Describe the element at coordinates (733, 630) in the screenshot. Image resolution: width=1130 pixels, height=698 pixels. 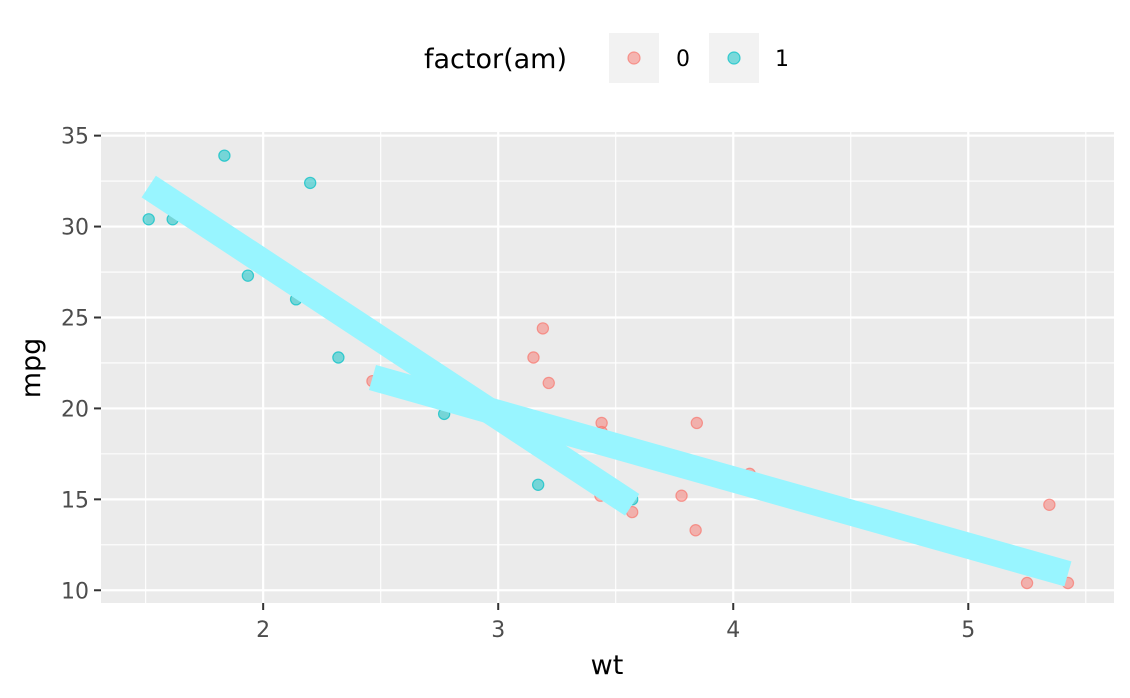
I see `x-tick-label: 4` at that location.